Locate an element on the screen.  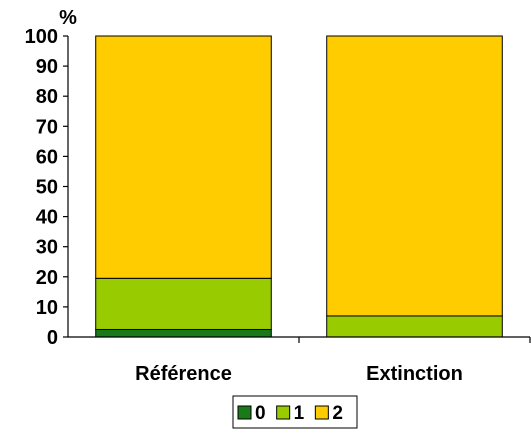
y-axis-ticks: 0 10 20 30 40 50 60 70 80 90 100 is located at coordinates (46, 187).